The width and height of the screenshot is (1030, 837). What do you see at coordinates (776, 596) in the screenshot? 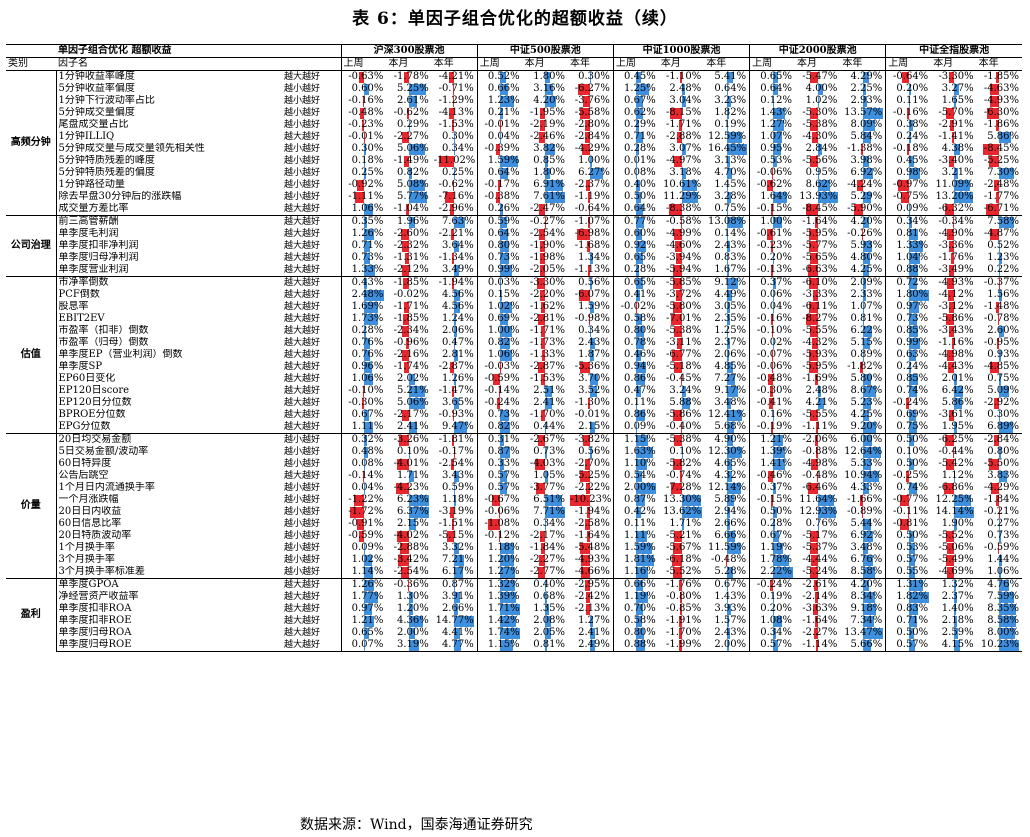
I see `value-text: 0.19%` at bounding box center [776, 596].